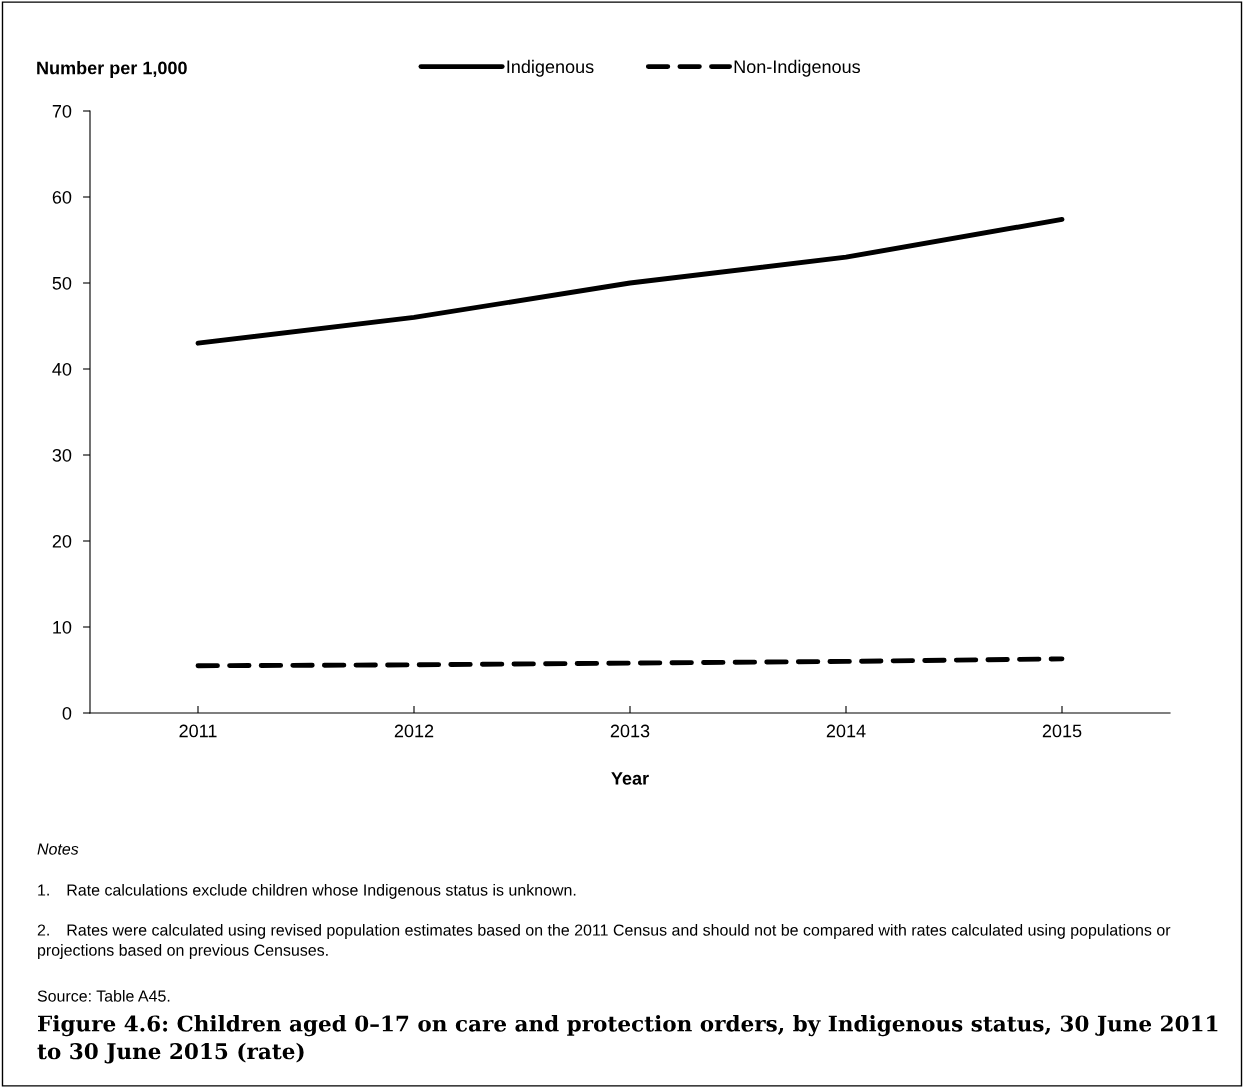 Image resolution: width=1244 pixels, height=1088 pixels. I want to click on y-tick-label: 10, so click(62, 627).